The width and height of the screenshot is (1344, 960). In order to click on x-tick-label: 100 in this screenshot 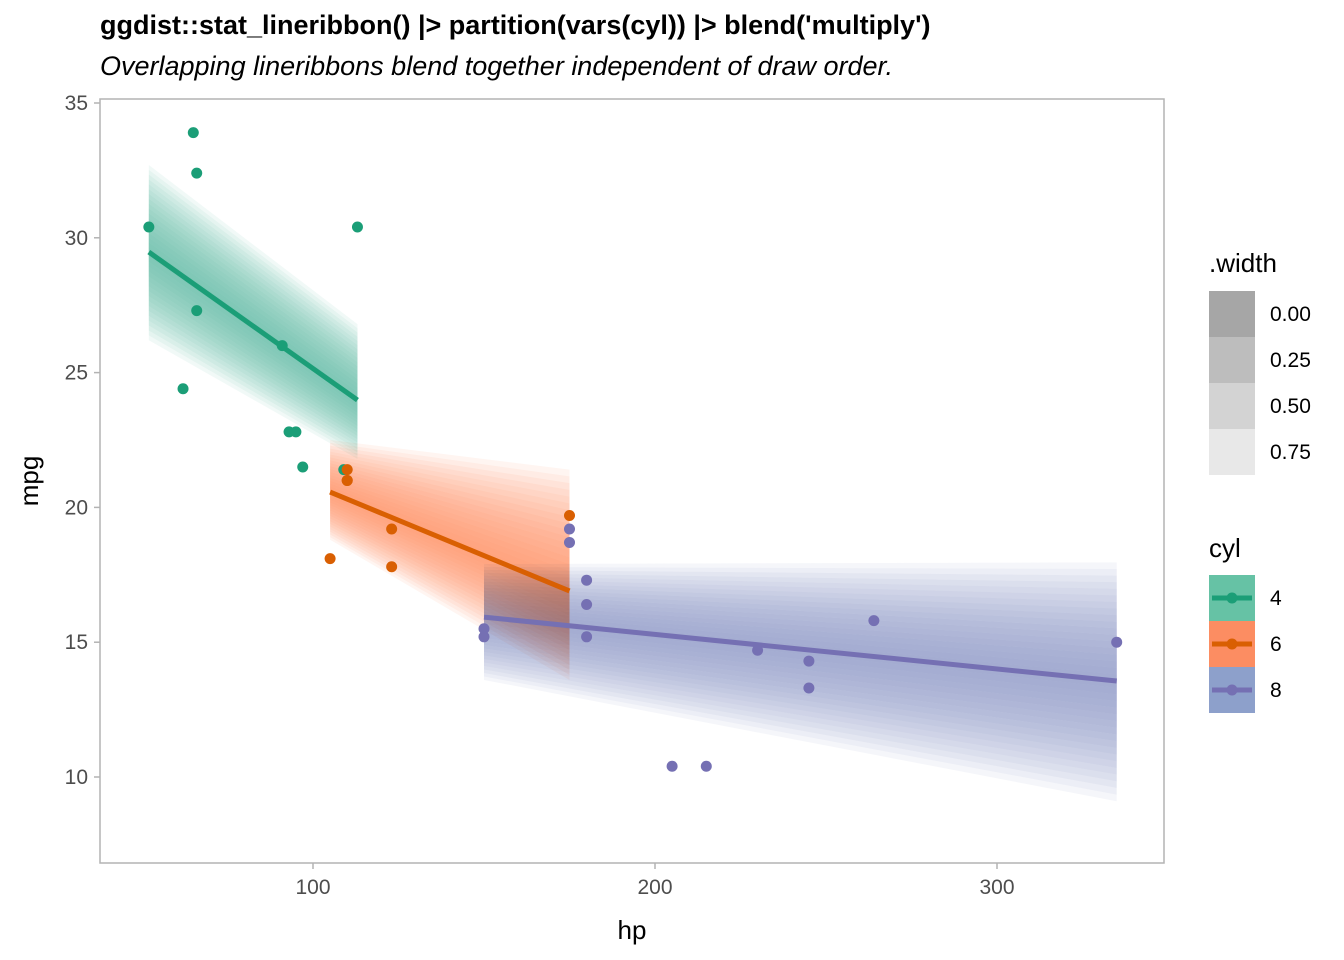, I will do `click(312, 887)`.